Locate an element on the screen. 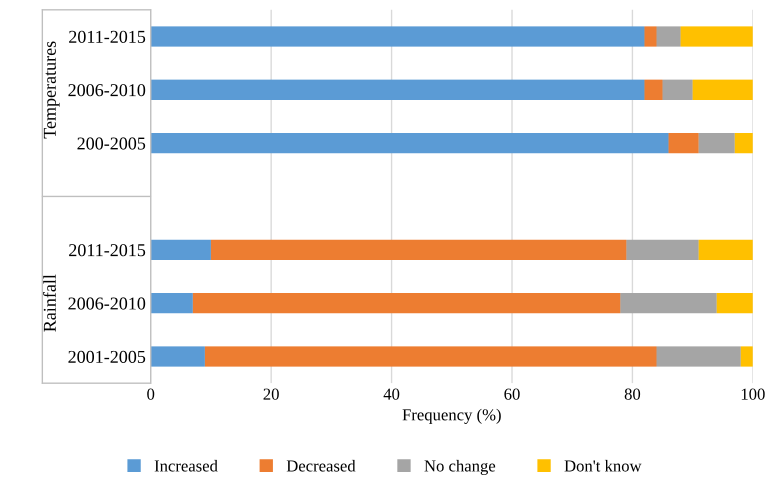 Image resolution: width=769 pixels, height=490 pixels. x-tick-label: 100 is located at coordinates (753, 394).